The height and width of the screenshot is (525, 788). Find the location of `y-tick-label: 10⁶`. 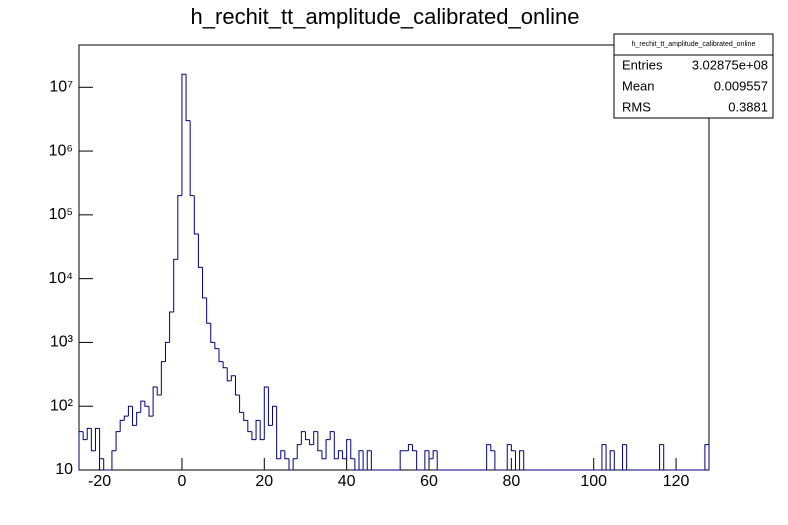

y-tick-label: 10⁶ is located at coordinates (61, 150).